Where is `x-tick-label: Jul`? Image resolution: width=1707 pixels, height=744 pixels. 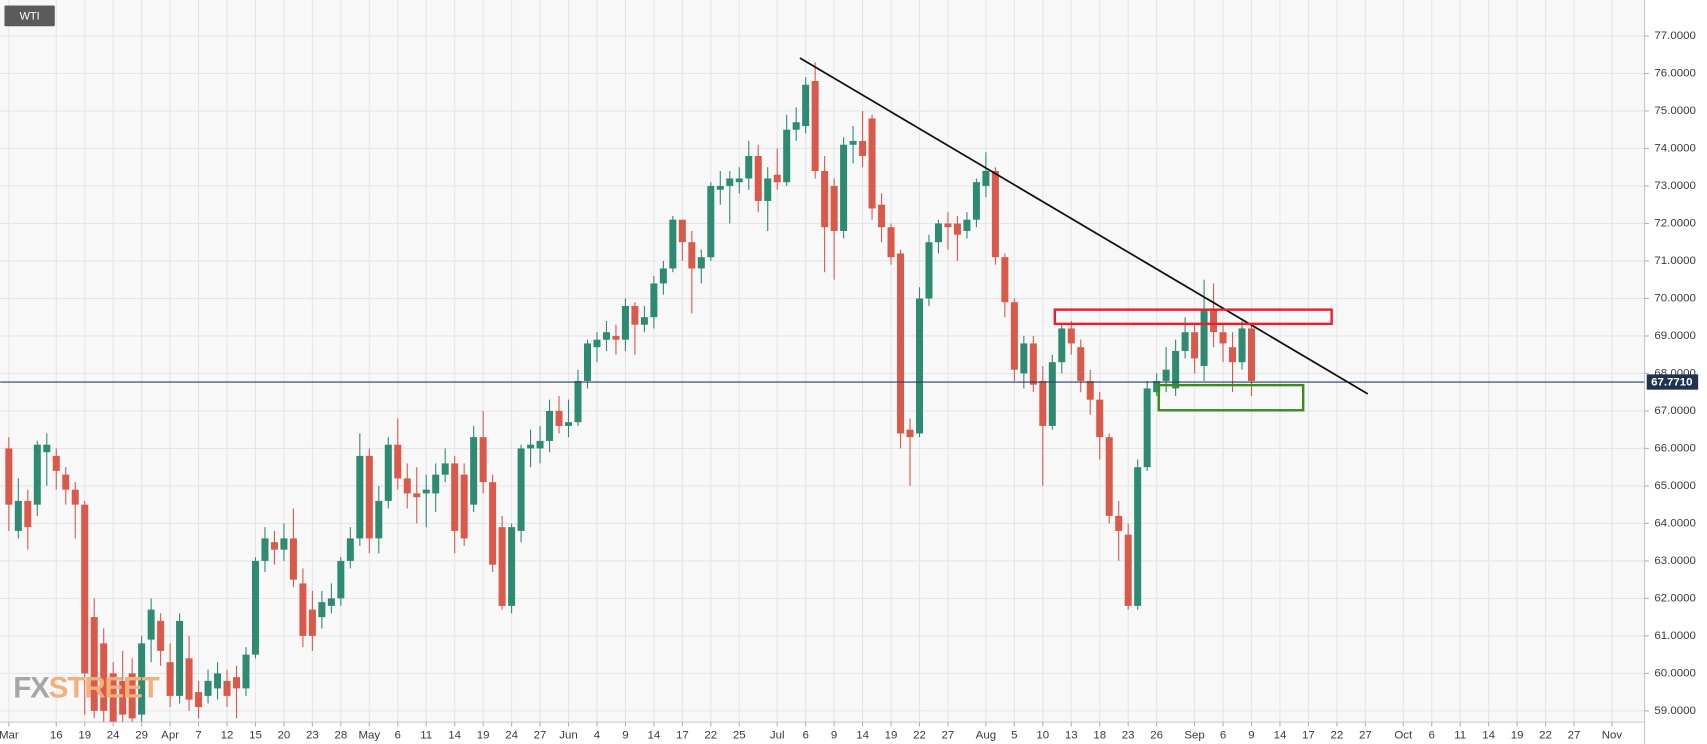
x-tick-label: Jul is located at coordinates (777, 735).